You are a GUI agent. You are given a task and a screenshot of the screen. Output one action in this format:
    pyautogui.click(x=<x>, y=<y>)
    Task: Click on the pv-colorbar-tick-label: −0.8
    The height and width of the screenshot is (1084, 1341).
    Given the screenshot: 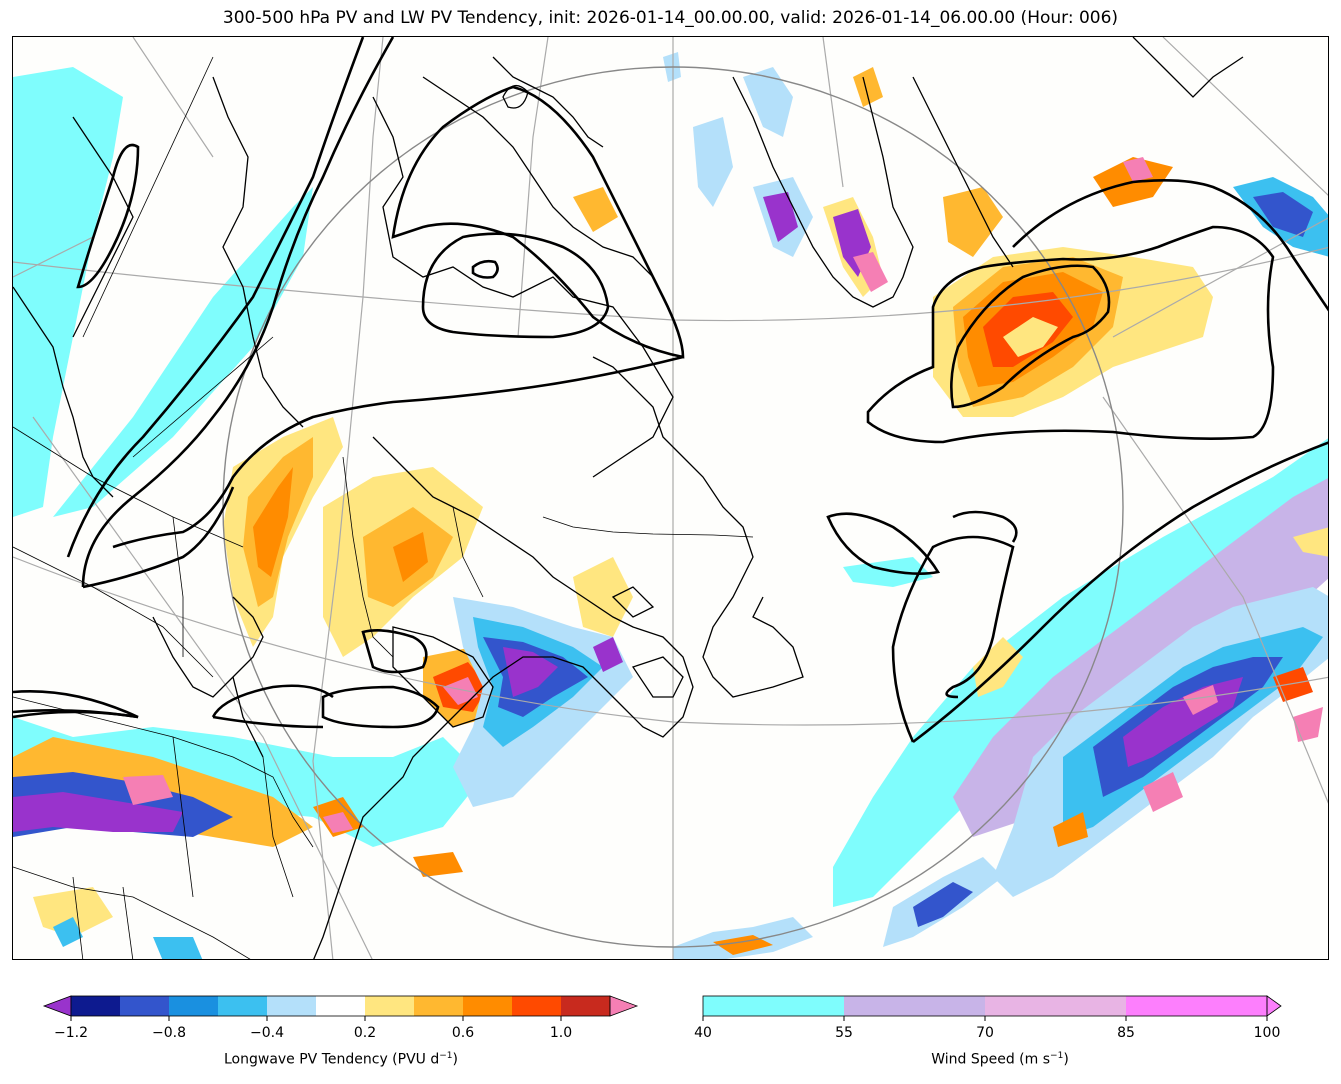 What is the action you would take?
    pyautogui.click(x=169, y=1033)
    